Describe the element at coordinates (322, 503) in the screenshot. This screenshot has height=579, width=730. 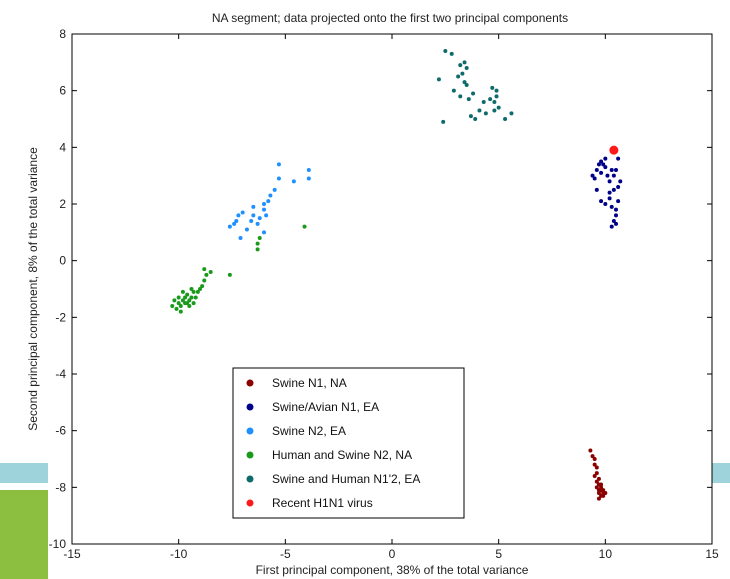
I see `legend-label: Recent H1N1 virus` at that location.